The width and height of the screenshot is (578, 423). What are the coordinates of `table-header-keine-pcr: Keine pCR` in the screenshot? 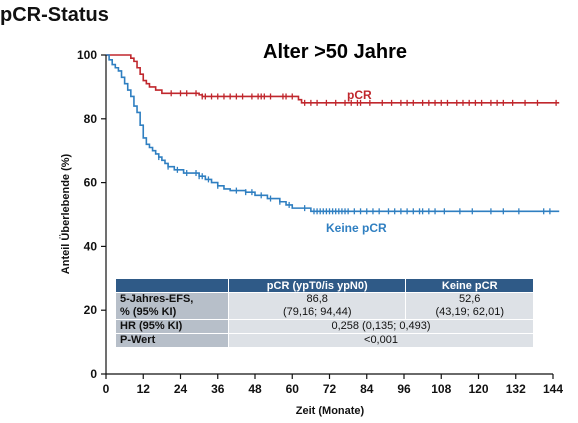 It's located at (469, 286).